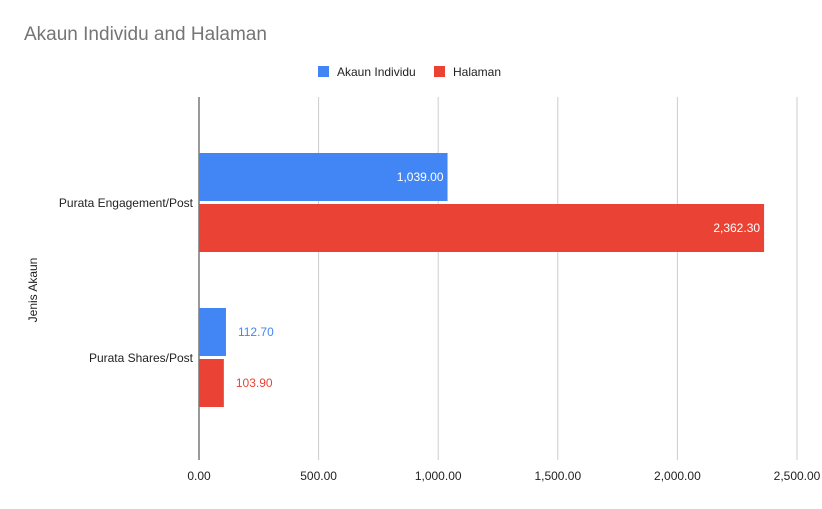 The image size is (822, 509). I want to click on chart-title: Akaun Individu and Halaman, so click(145, 34).